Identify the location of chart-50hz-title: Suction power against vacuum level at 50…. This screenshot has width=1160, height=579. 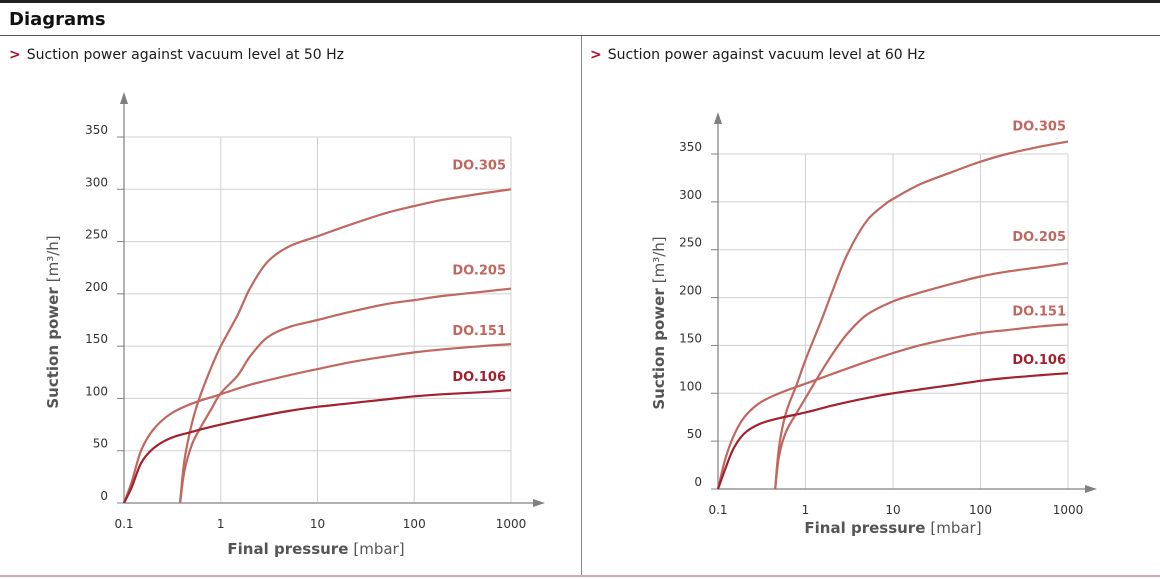
(185, 55).